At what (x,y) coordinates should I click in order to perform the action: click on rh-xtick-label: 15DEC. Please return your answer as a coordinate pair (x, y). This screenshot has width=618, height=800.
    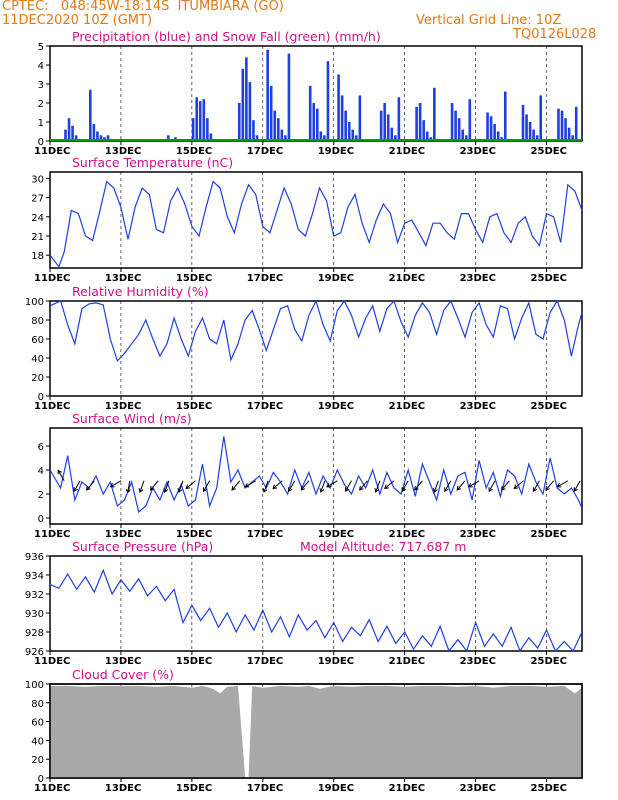
    Looking at the image, I should click on (194, 406).